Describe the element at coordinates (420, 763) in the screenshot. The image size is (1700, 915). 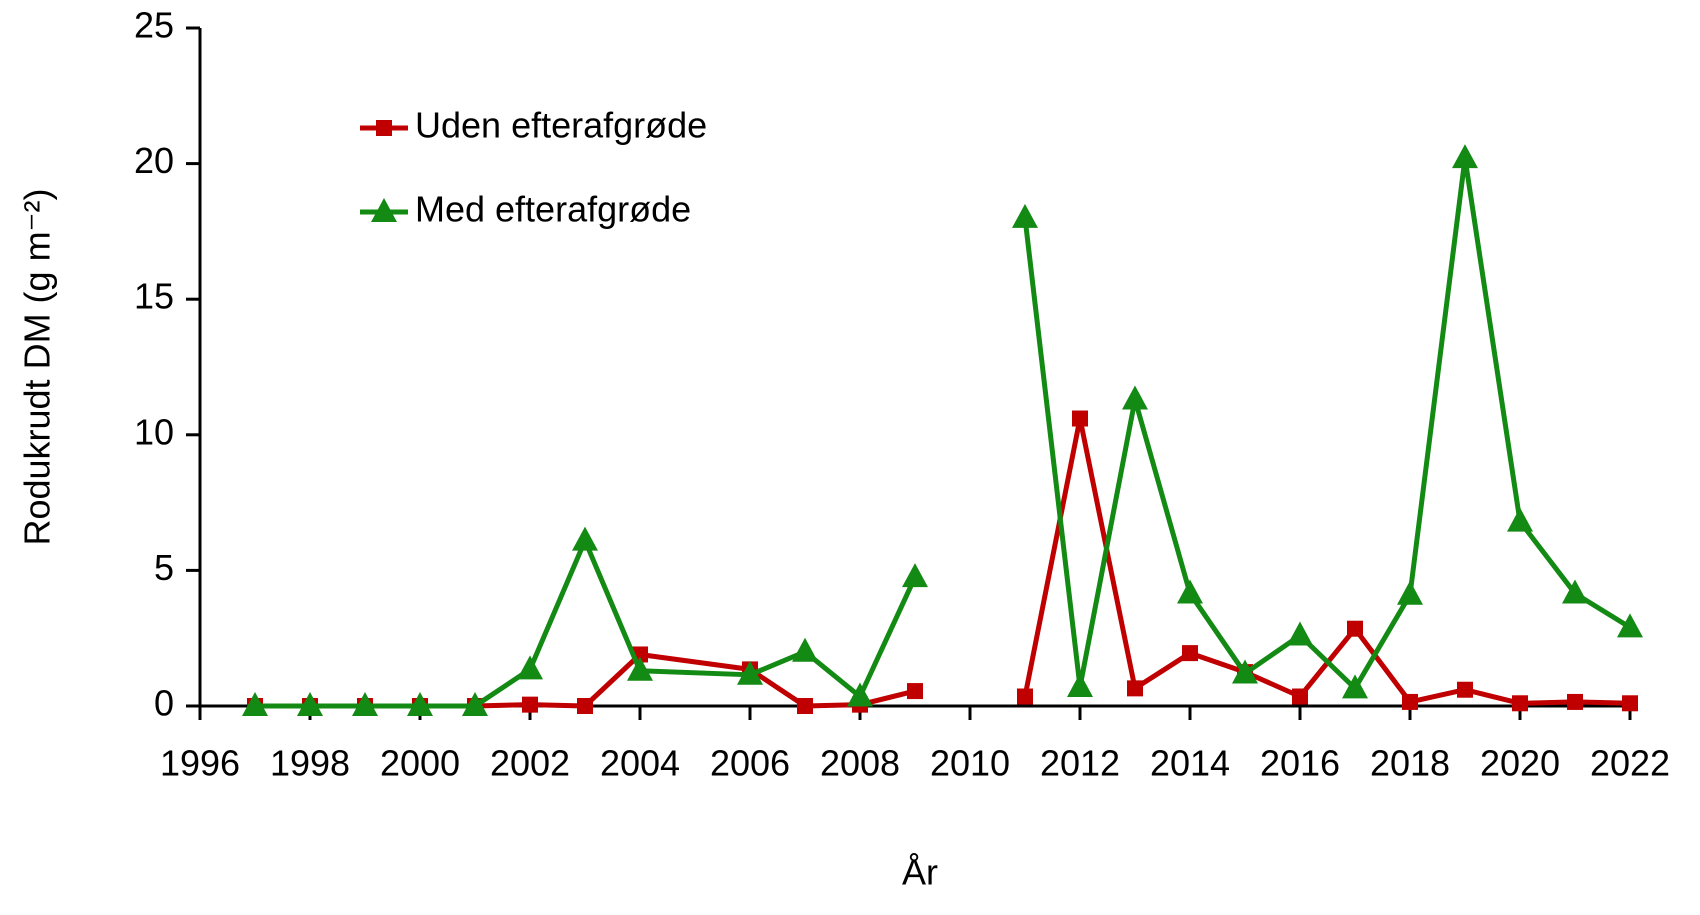
I see `x-tick-label: 2000` at that location.